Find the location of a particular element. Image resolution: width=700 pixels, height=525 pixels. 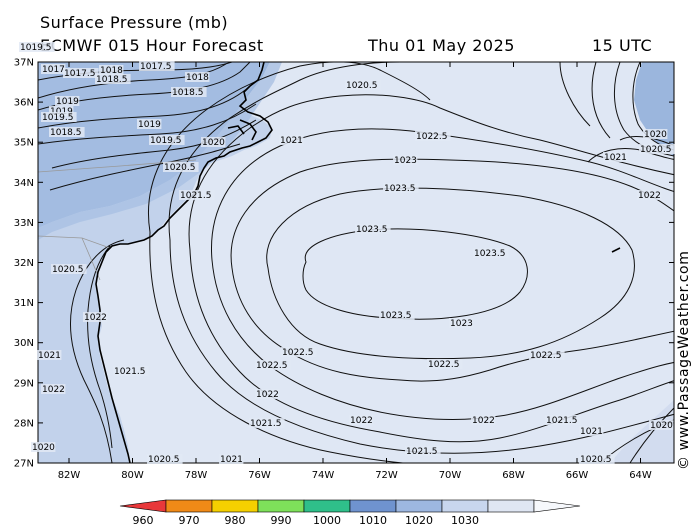

lat-label: 29N is located at coordinates (24, 383).